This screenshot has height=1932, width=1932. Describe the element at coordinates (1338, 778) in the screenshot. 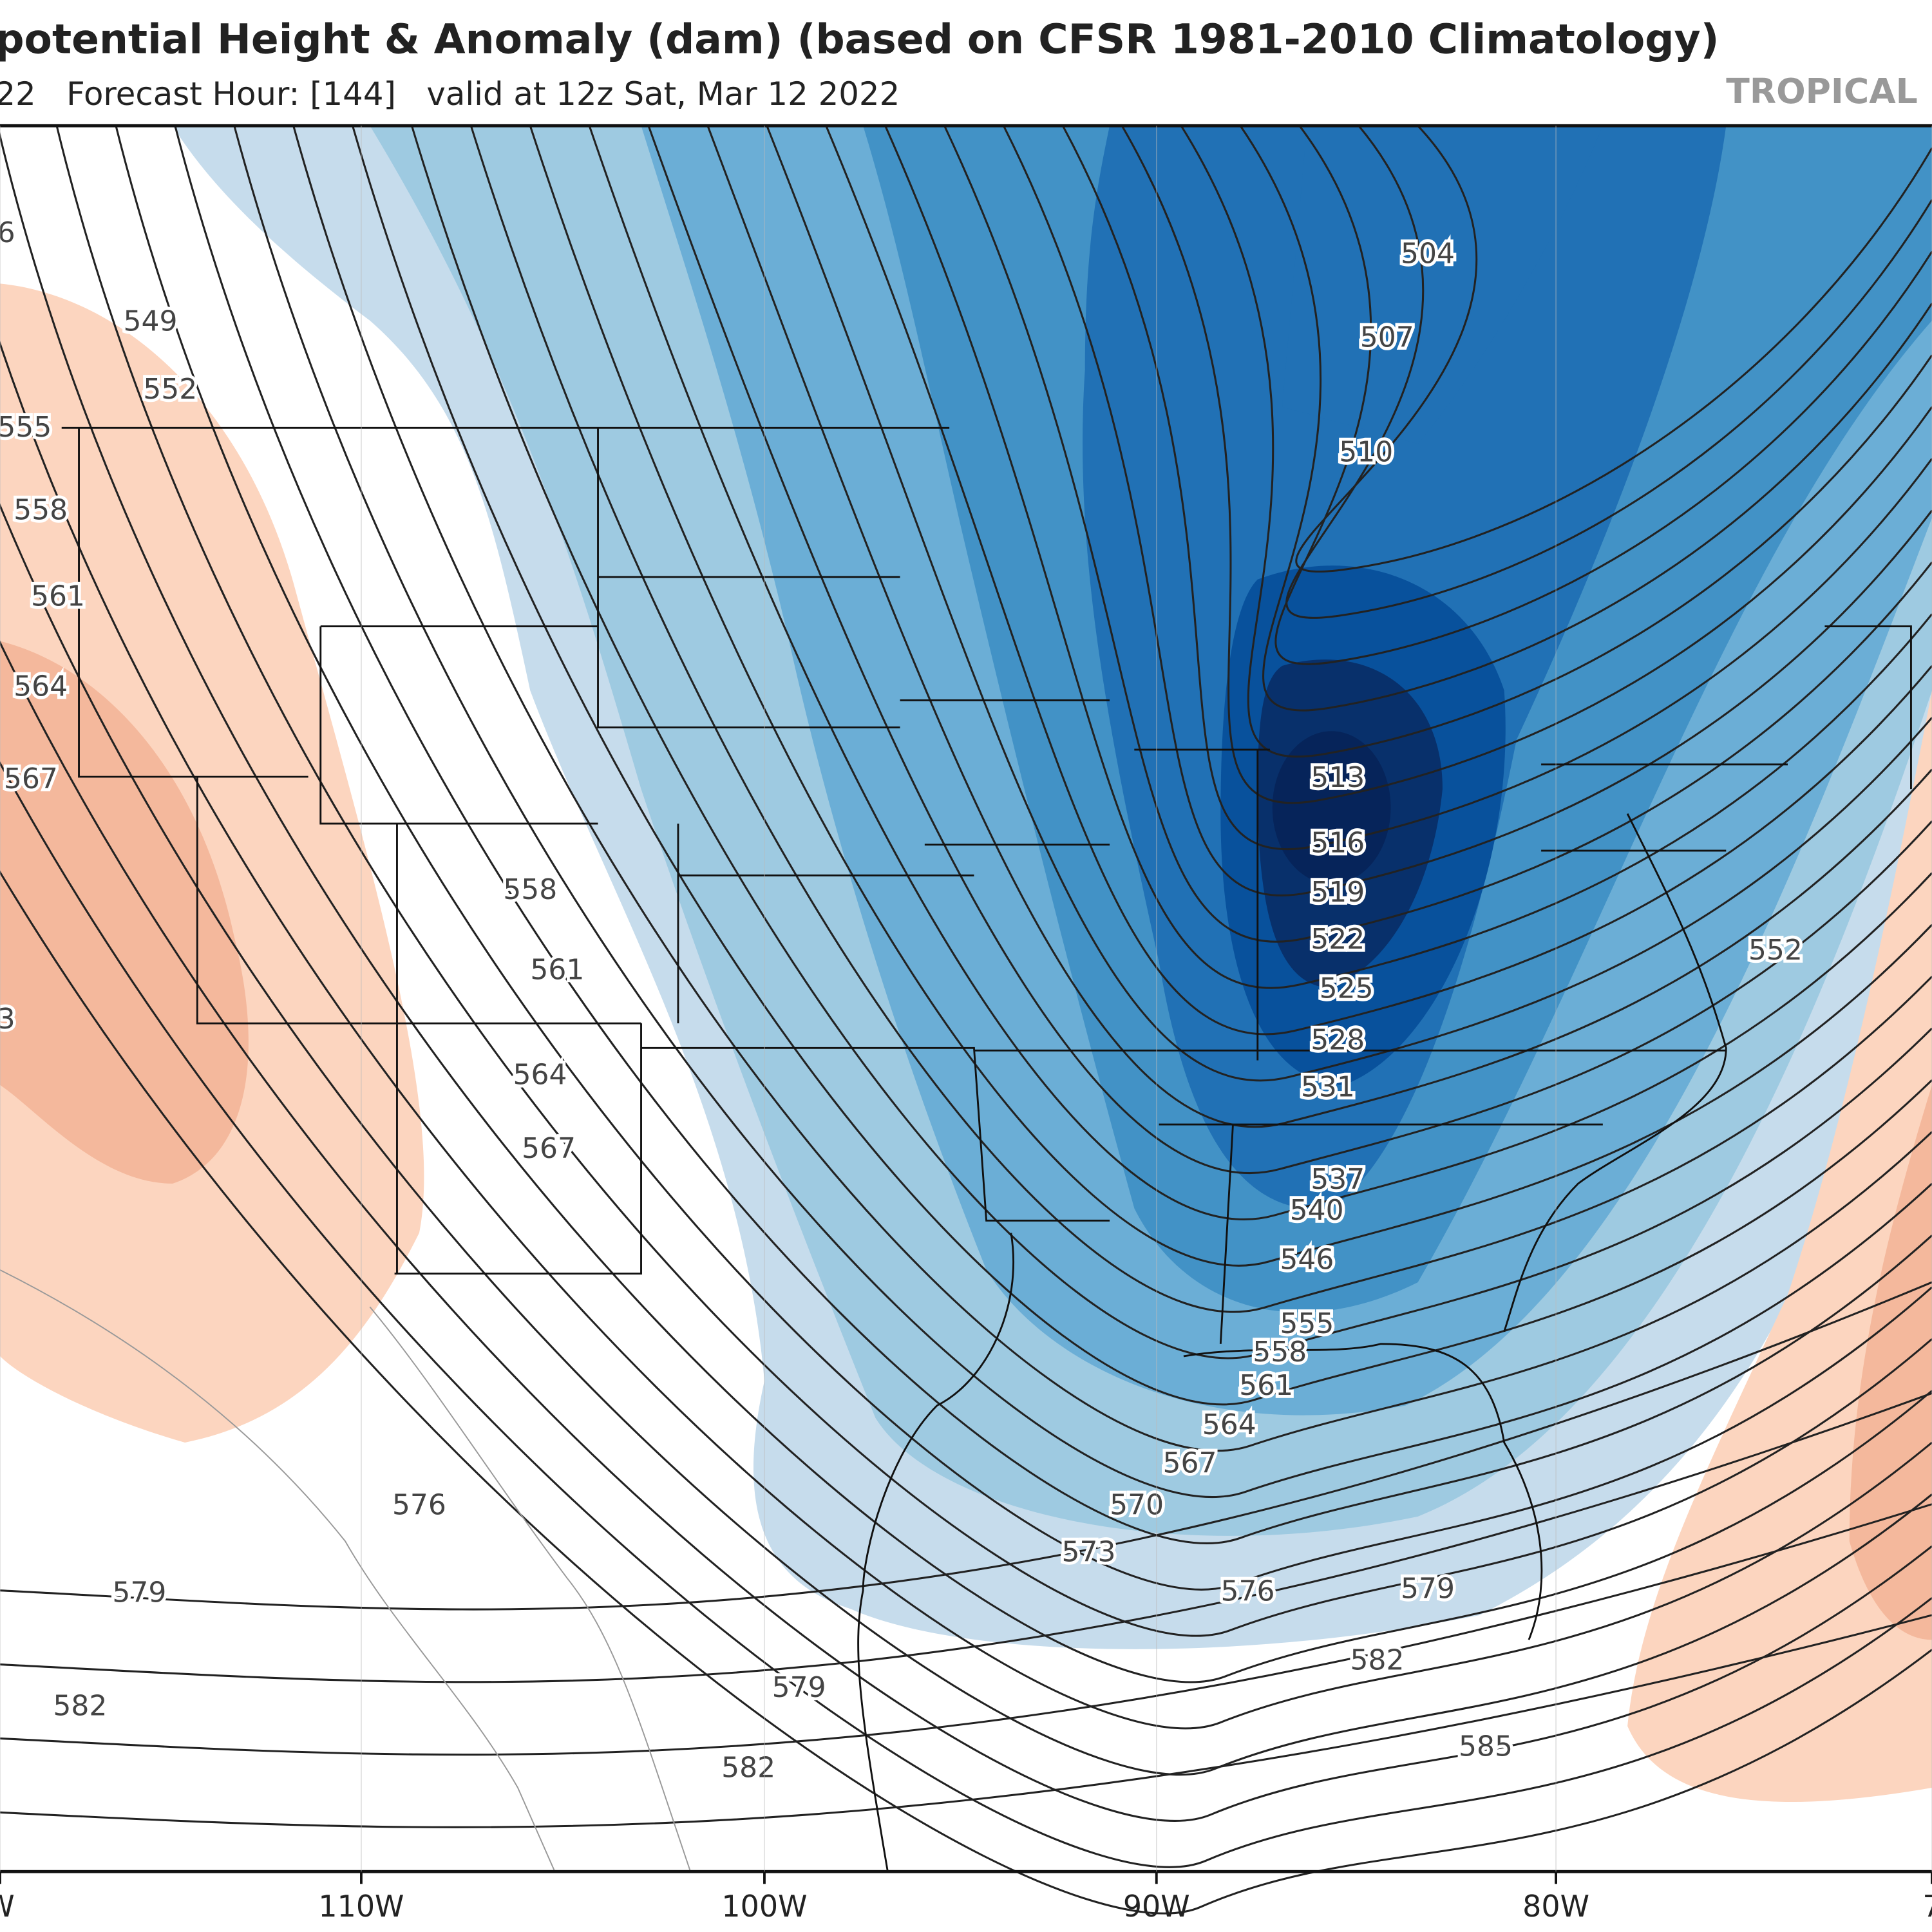

I see `contour-label: 513` at that location.